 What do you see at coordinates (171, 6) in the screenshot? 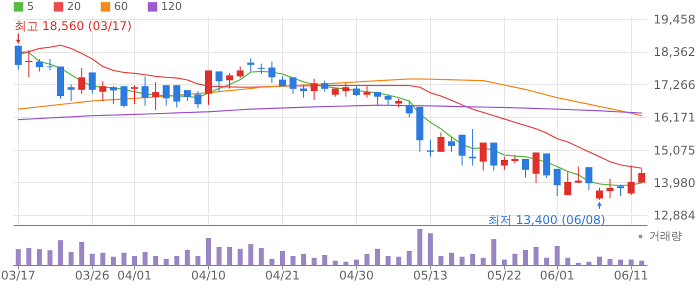
I see `legend-label: 120` at bounding box center [171, 6].